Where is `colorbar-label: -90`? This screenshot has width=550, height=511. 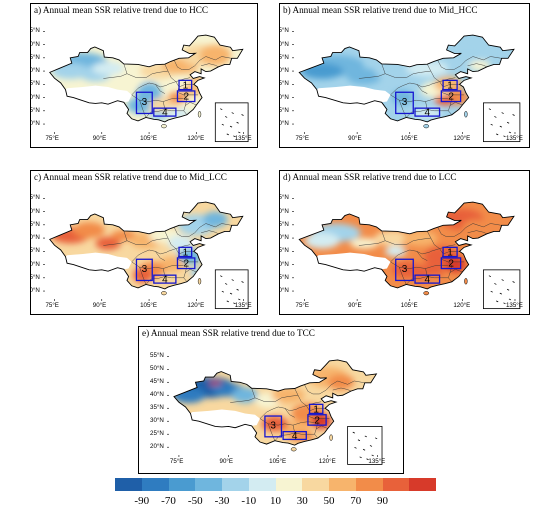
colorbar-label: -90 is located at coordinates (142, 501).